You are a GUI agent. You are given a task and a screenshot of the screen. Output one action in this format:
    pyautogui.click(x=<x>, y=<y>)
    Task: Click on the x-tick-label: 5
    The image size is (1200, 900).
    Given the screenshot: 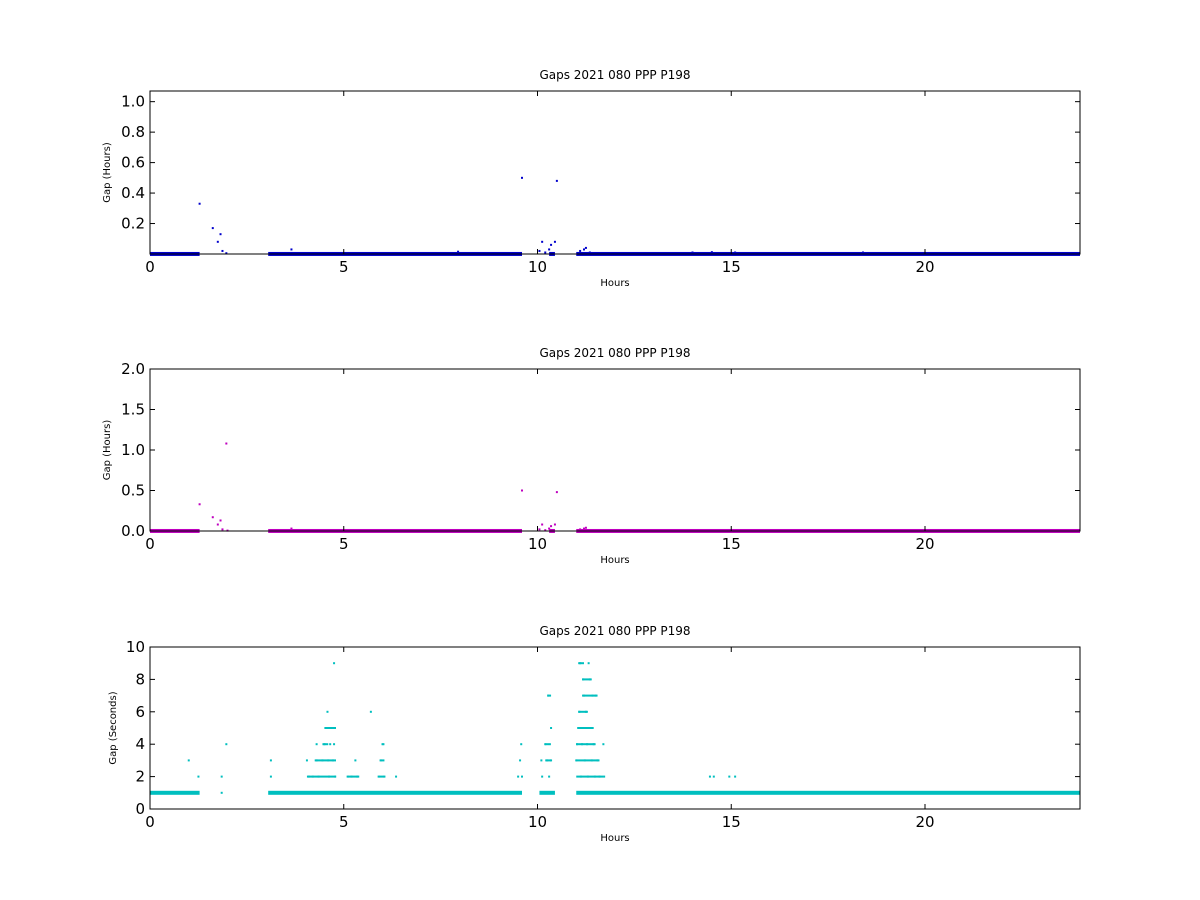 What is the action you would take?
    pyautogui.click(x=344, y=822)
    